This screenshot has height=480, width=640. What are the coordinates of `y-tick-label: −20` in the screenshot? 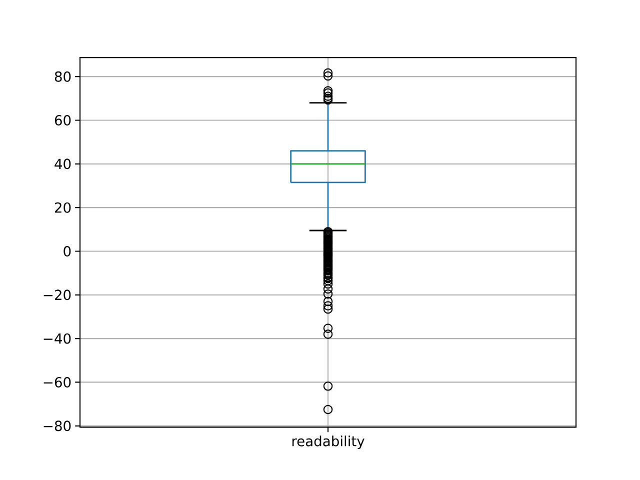 It's located at (57, 295).